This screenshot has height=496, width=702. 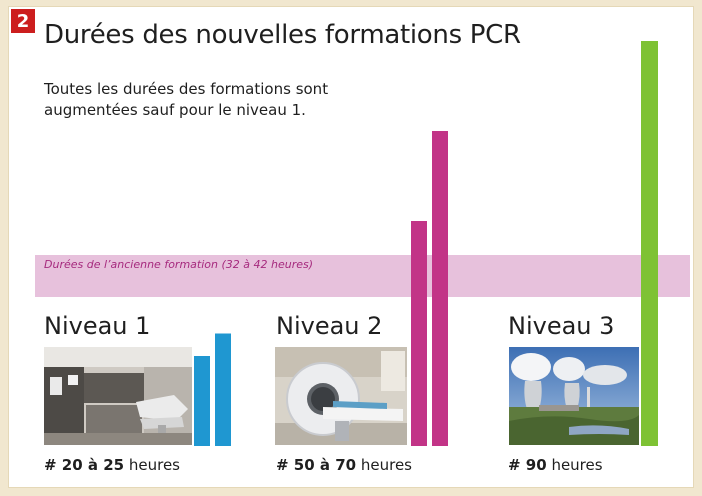 What do you see at coordinates (175, 110) in the screenshot?
I see `subtitle-line-2: augmentées sauf pour le niveau 1.` at bounding box center [175, 110].